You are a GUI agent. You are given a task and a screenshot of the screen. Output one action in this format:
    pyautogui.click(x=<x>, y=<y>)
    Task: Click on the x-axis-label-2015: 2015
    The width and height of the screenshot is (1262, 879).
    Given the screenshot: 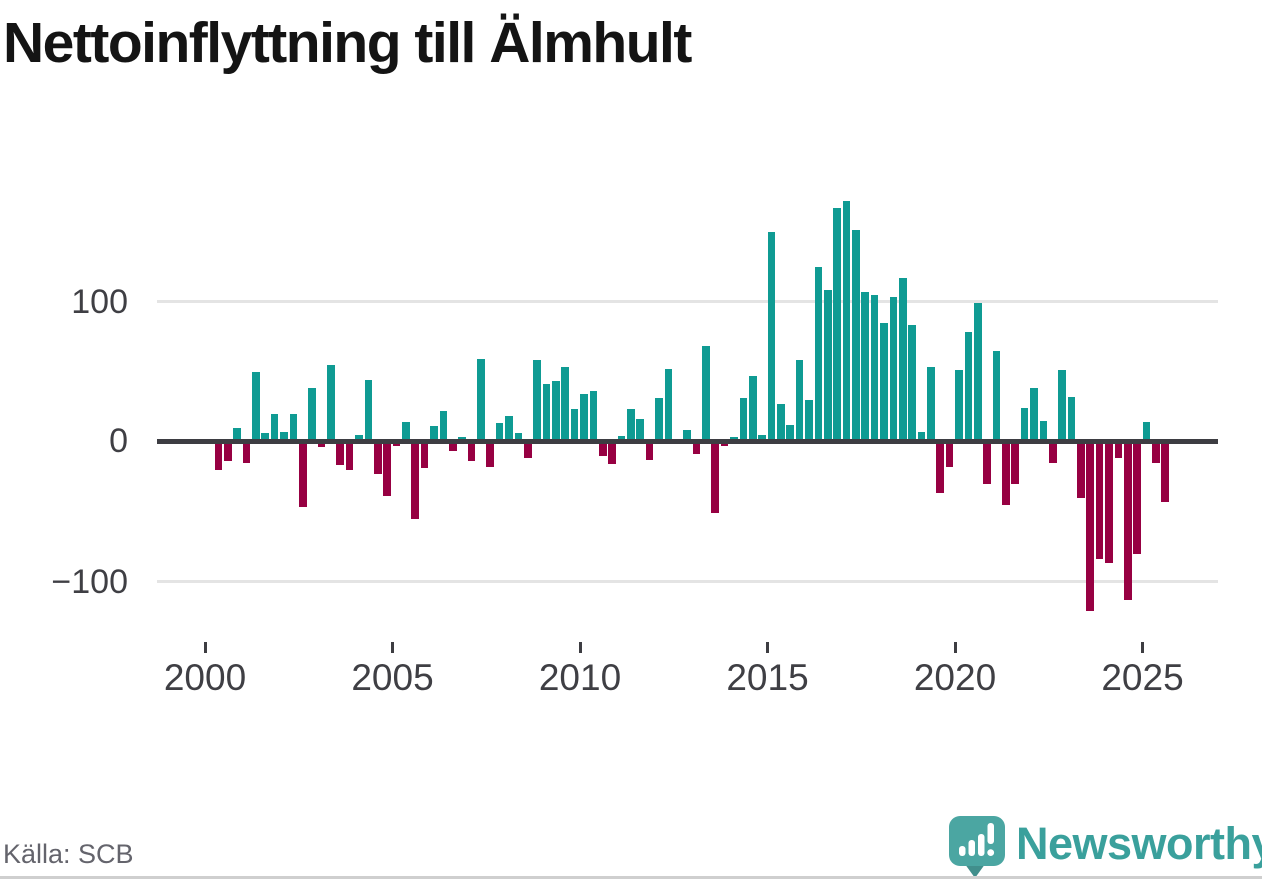 What is the action you would take?
    pyautogui.click(x=767, y=677)
    